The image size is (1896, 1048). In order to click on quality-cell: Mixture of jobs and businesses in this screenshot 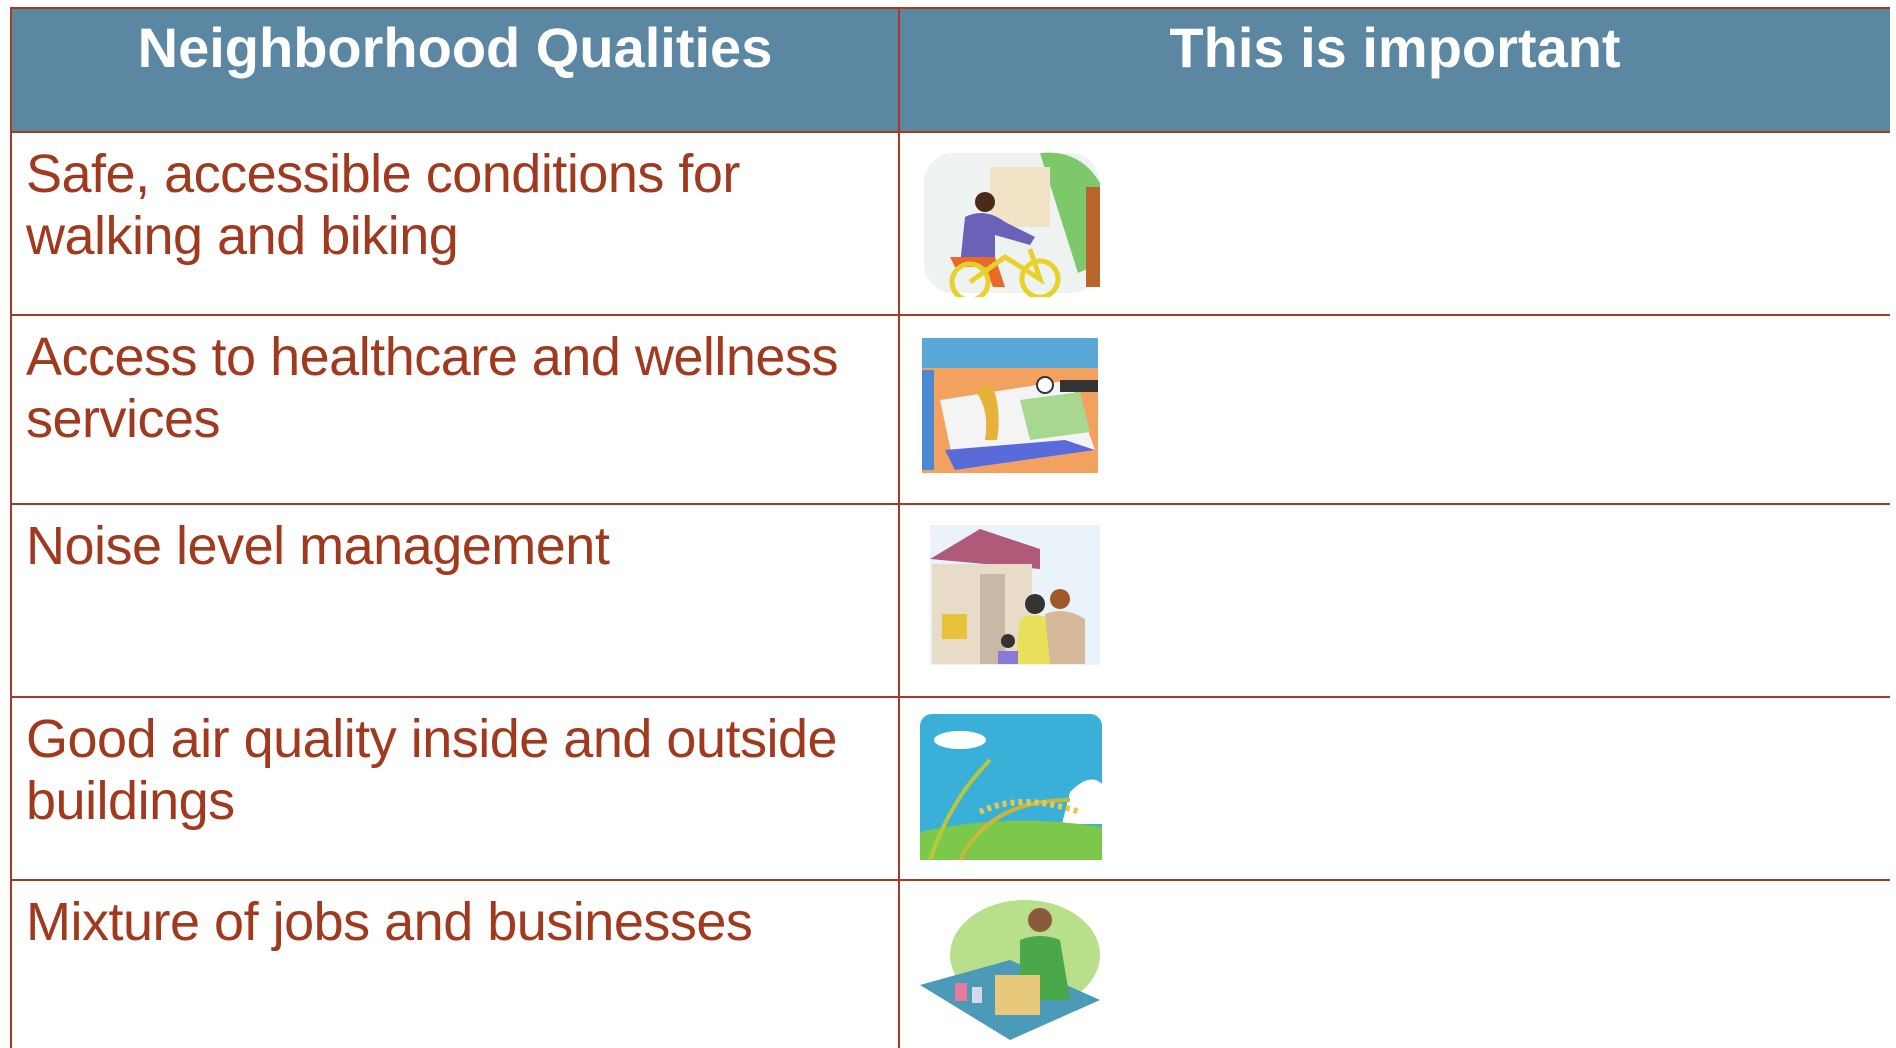, I will do `click(455, 963)`.